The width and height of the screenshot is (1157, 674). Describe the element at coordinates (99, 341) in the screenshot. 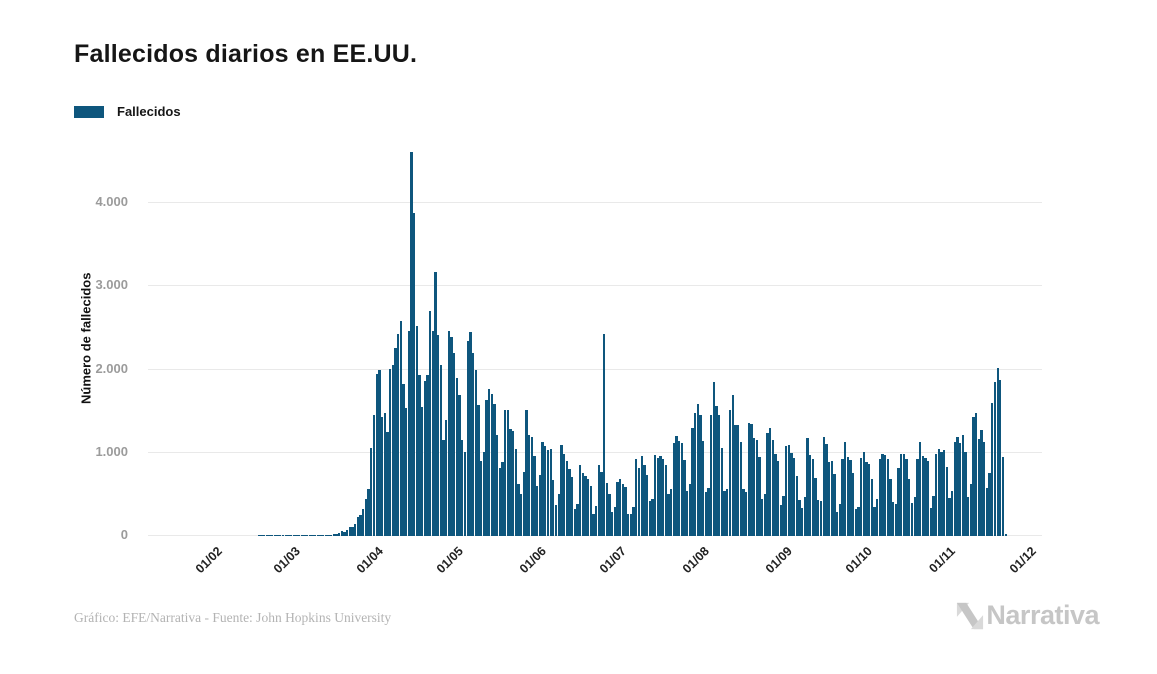

I see `y-axis-labels: 0 1.000 2.000 3.000 4.000` at that location.